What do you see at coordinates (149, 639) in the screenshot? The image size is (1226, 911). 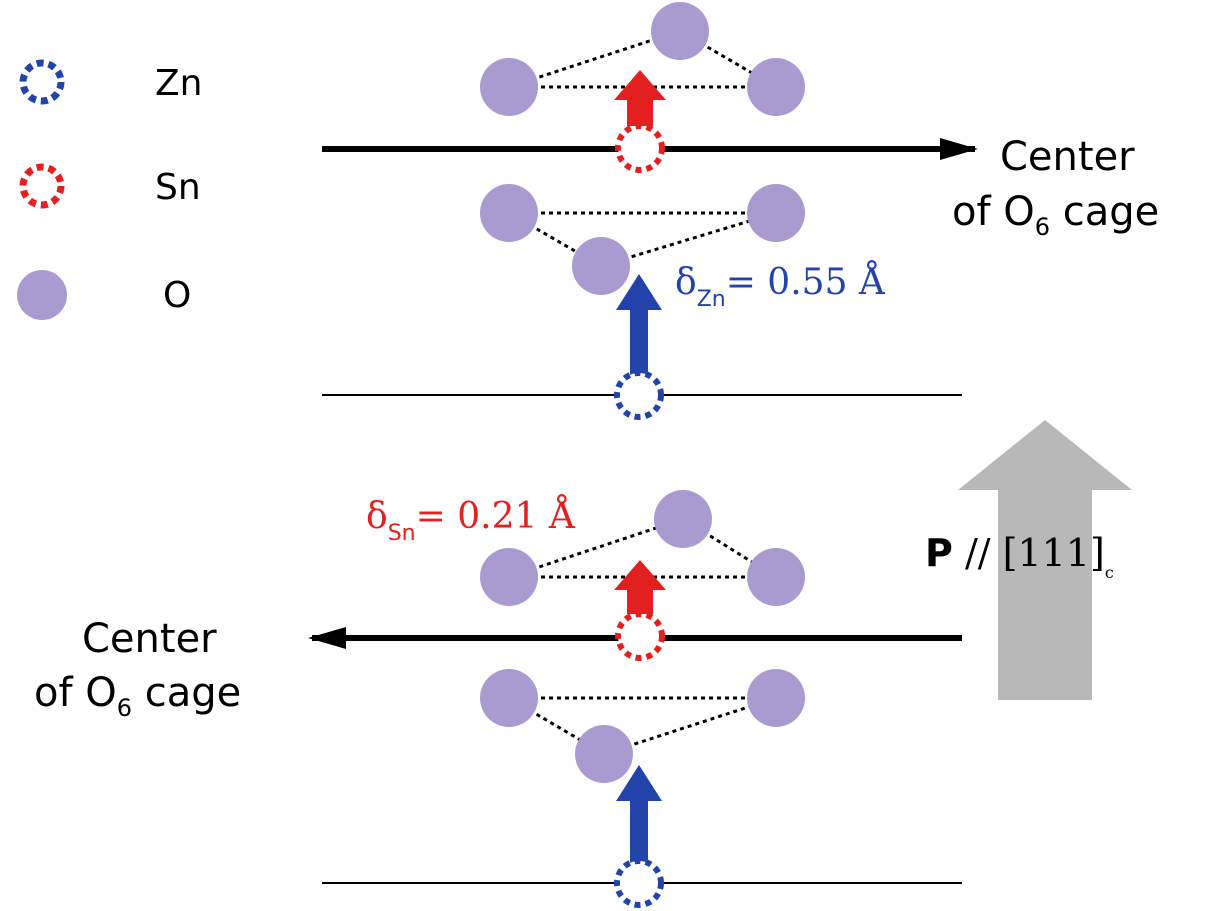 I see `center-label-bottom-line1: Center` at bounding box center [149, 639].